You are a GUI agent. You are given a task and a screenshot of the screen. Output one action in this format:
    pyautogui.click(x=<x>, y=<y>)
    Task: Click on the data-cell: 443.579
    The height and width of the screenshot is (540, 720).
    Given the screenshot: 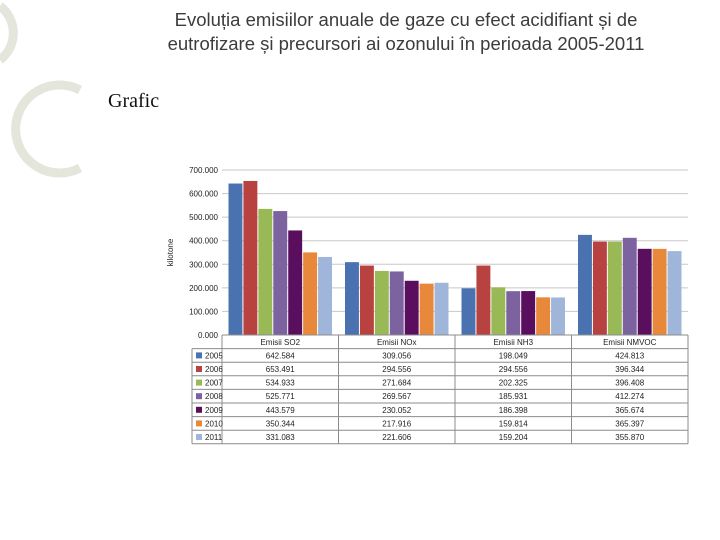 What is the action you would take?
    pyautogui.click(x=280, y=410)
    